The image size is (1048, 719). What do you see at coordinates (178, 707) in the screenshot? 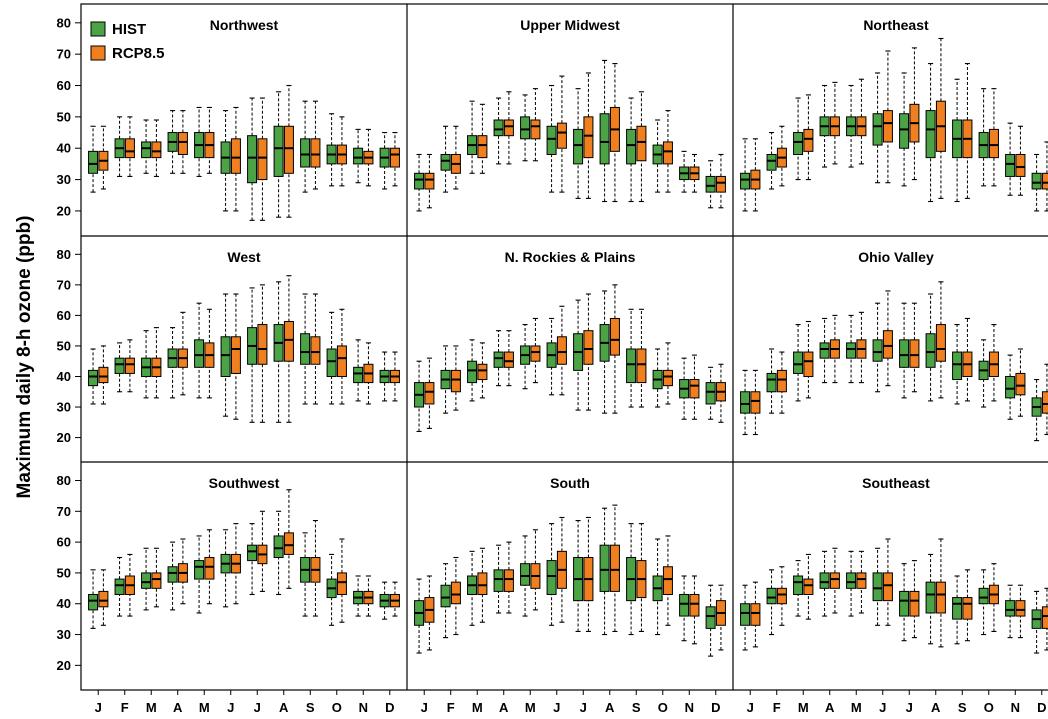
I see `x-tick-label: A` at bounding box center [178, 707].